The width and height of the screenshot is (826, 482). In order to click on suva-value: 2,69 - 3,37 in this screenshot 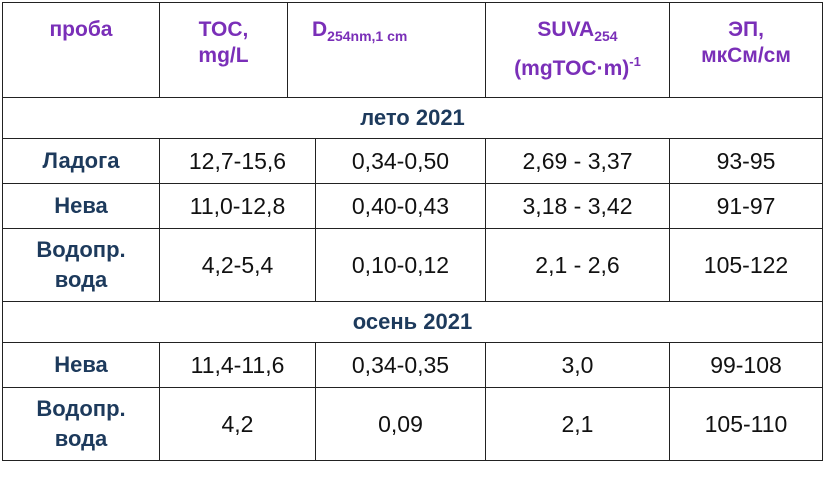, I will do `click(577, 161)`.